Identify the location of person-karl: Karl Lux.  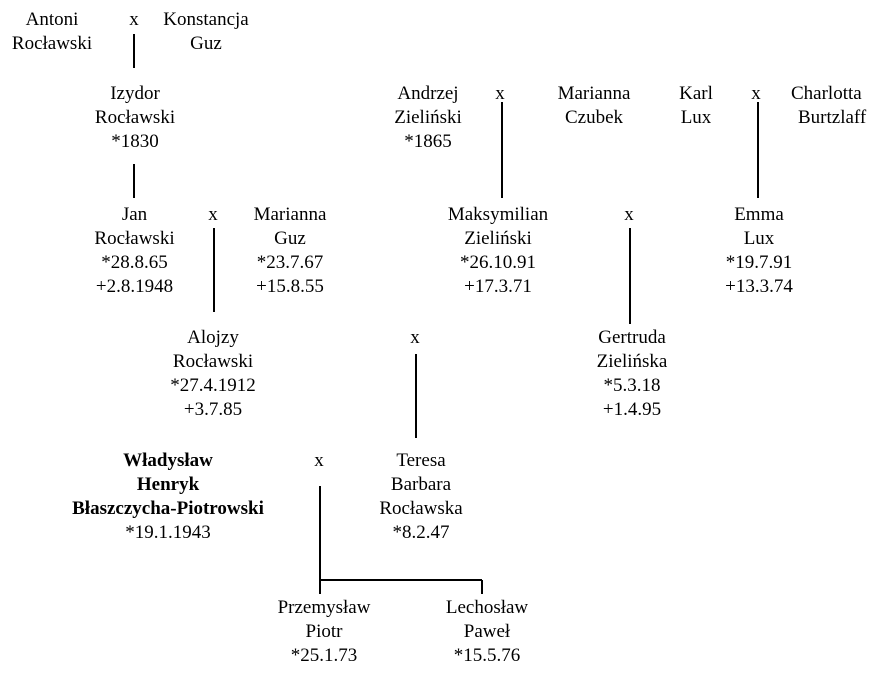
(696, 105).